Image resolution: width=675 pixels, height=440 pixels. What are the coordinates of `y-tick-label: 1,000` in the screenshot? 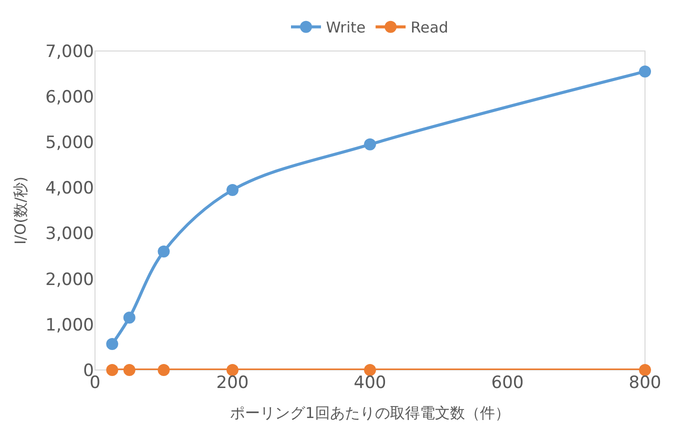 It's located at (69, 325).